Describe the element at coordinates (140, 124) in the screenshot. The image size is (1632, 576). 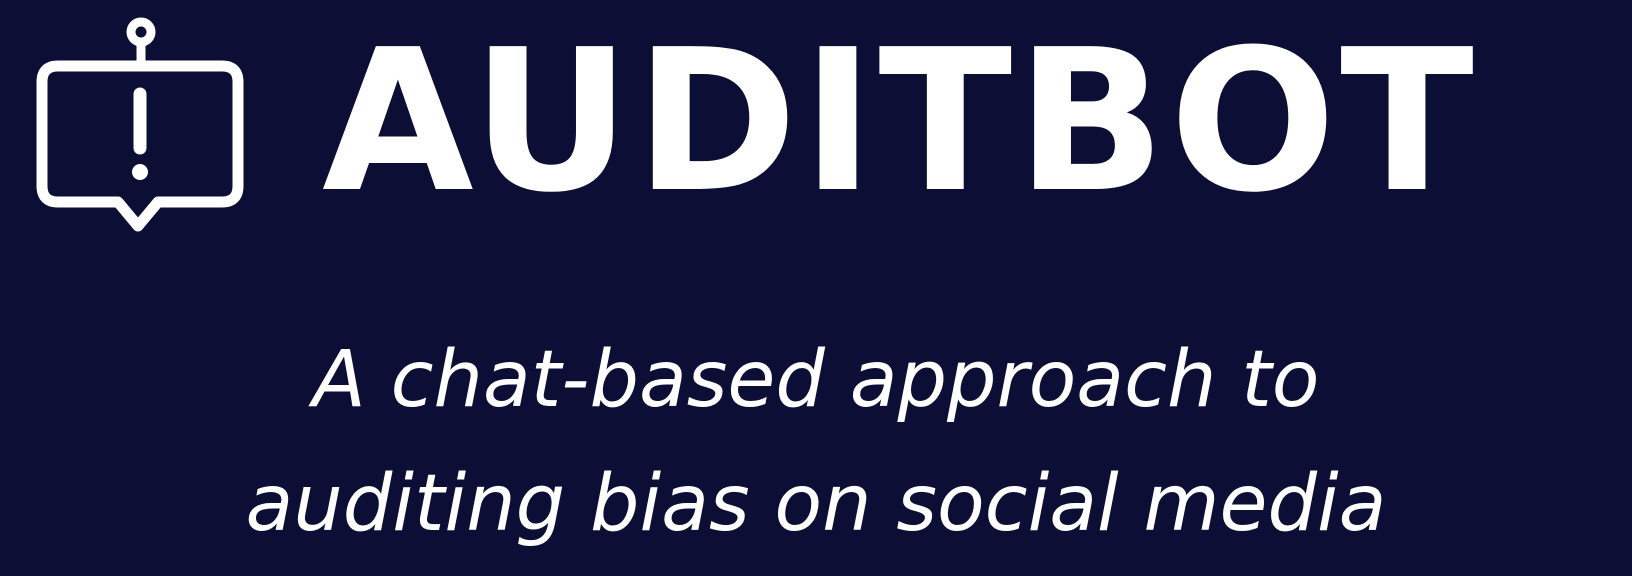
I see `robot-alert-chat-icon` at that location.